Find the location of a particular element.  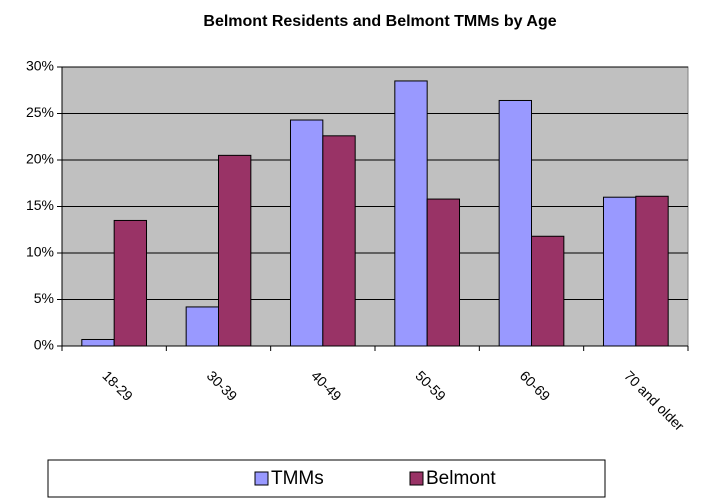

x-tick-label: 60-69 is located at coordinates (535, 385).